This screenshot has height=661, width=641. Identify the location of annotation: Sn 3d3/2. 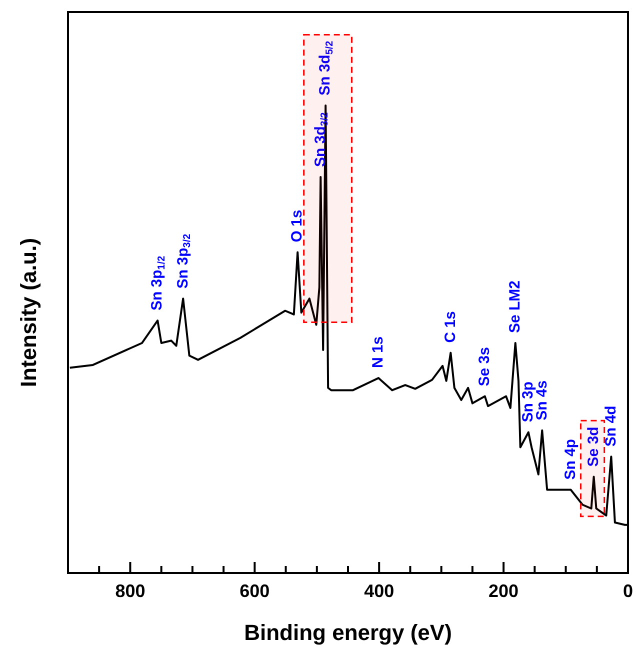
(321, 140).